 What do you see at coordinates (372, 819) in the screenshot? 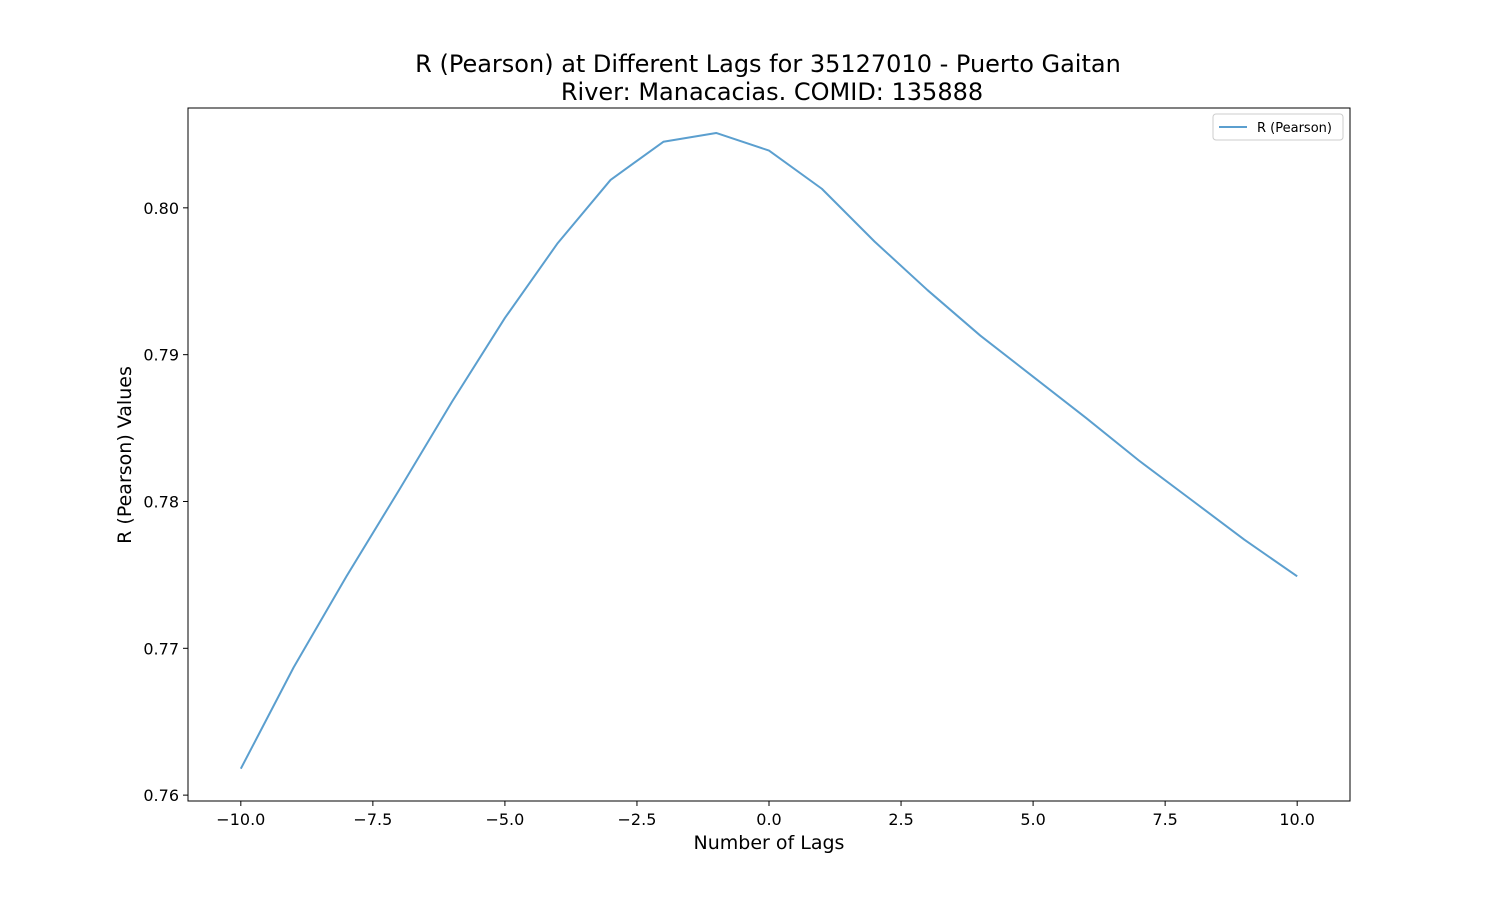
I see `x-tick-label: −7.5` at bounding box center [372, 819].